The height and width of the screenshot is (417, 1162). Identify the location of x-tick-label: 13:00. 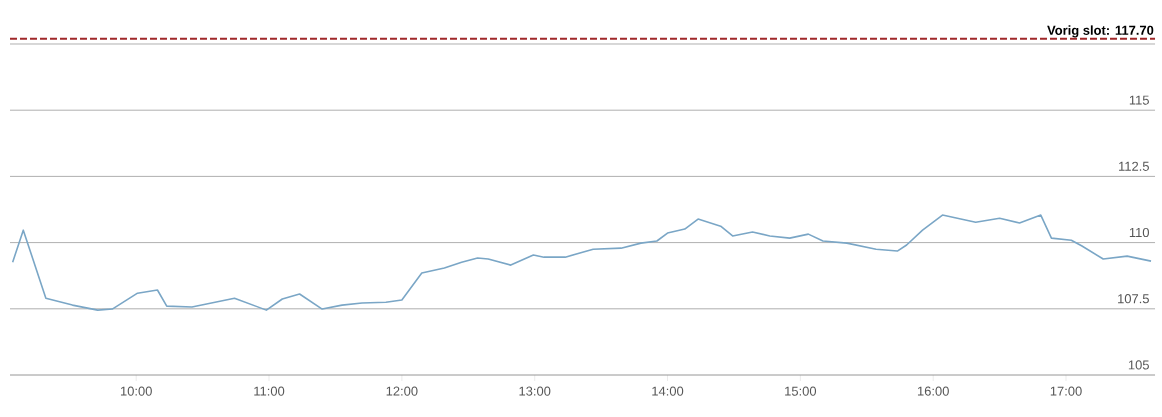
(535, 391).